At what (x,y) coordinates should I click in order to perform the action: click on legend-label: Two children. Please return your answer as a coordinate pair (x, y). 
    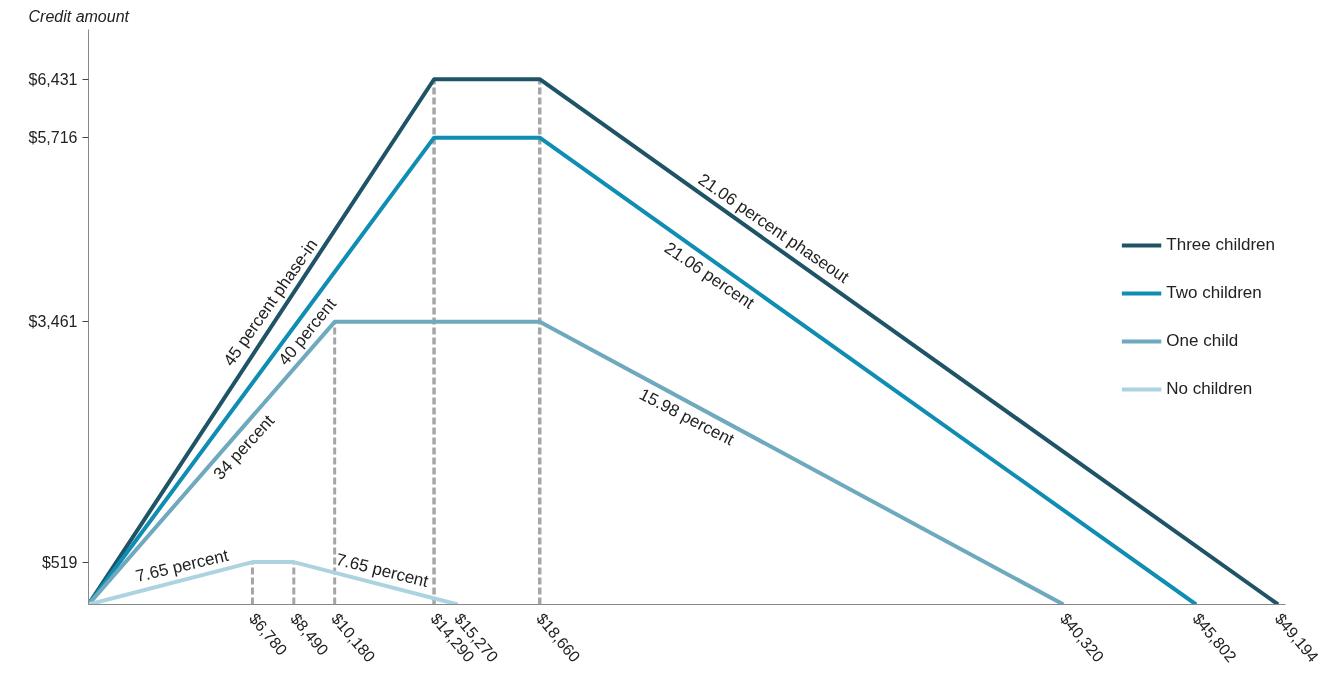
    Looking at the image, I should click on (1214, 292).